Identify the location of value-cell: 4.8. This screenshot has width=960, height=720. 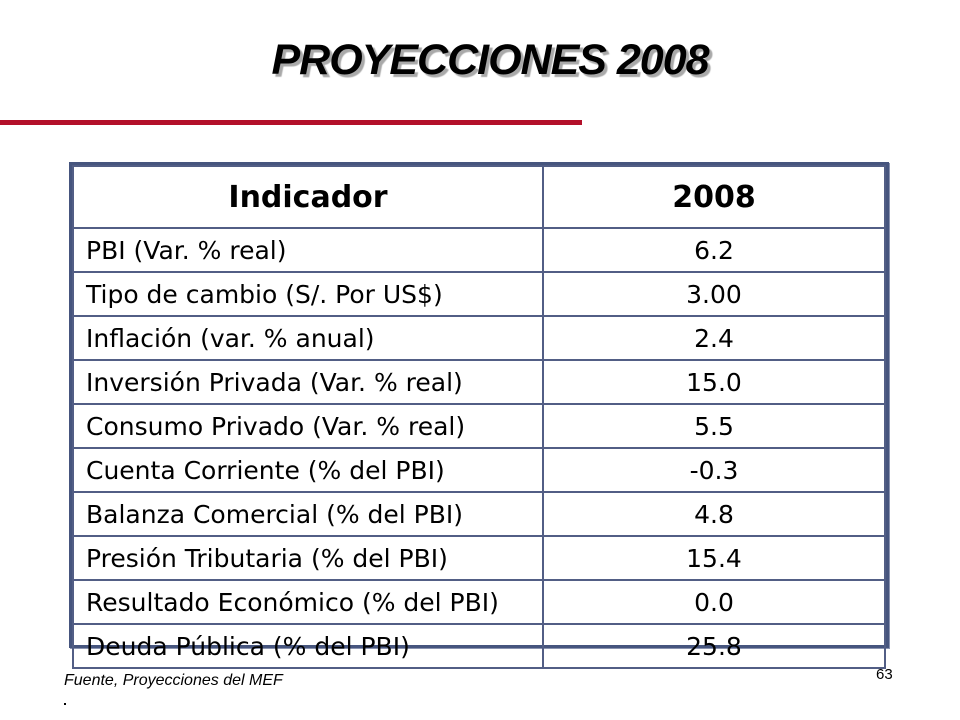
(714, 514).